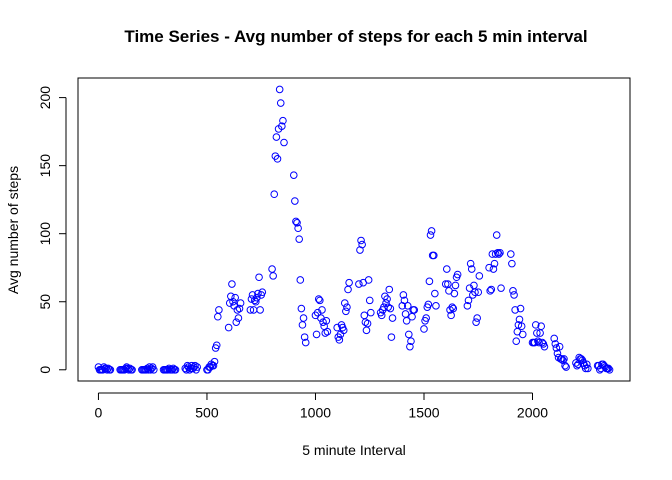  I want to click on x-tick-label: 2000, so click(532, 413).